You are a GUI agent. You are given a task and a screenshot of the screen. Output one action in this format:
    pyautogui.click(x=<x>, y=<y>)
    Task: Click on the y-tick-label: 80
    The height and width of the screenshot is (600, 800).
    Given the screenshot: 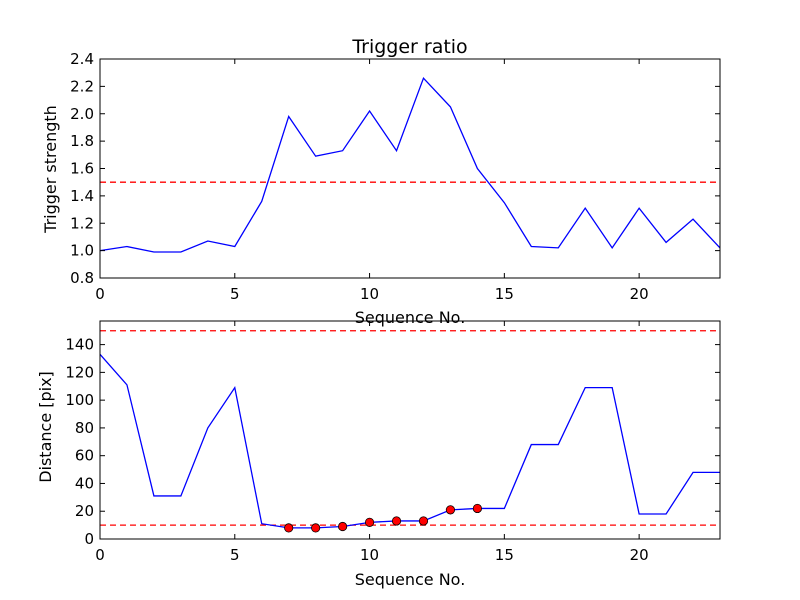 What is the action you would take?
    pyautogui.click(x=84, y=428)
    